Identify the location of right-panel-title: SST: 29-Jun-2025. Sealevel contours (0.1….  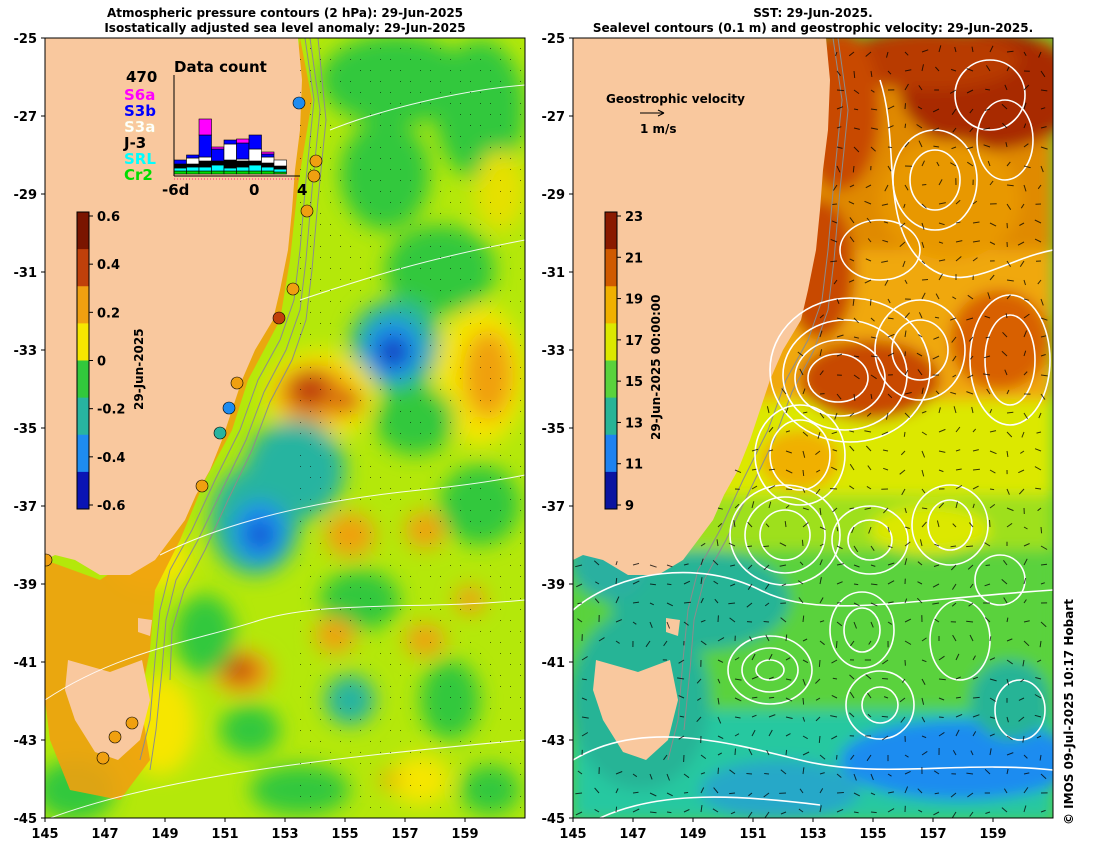
(813, 21).